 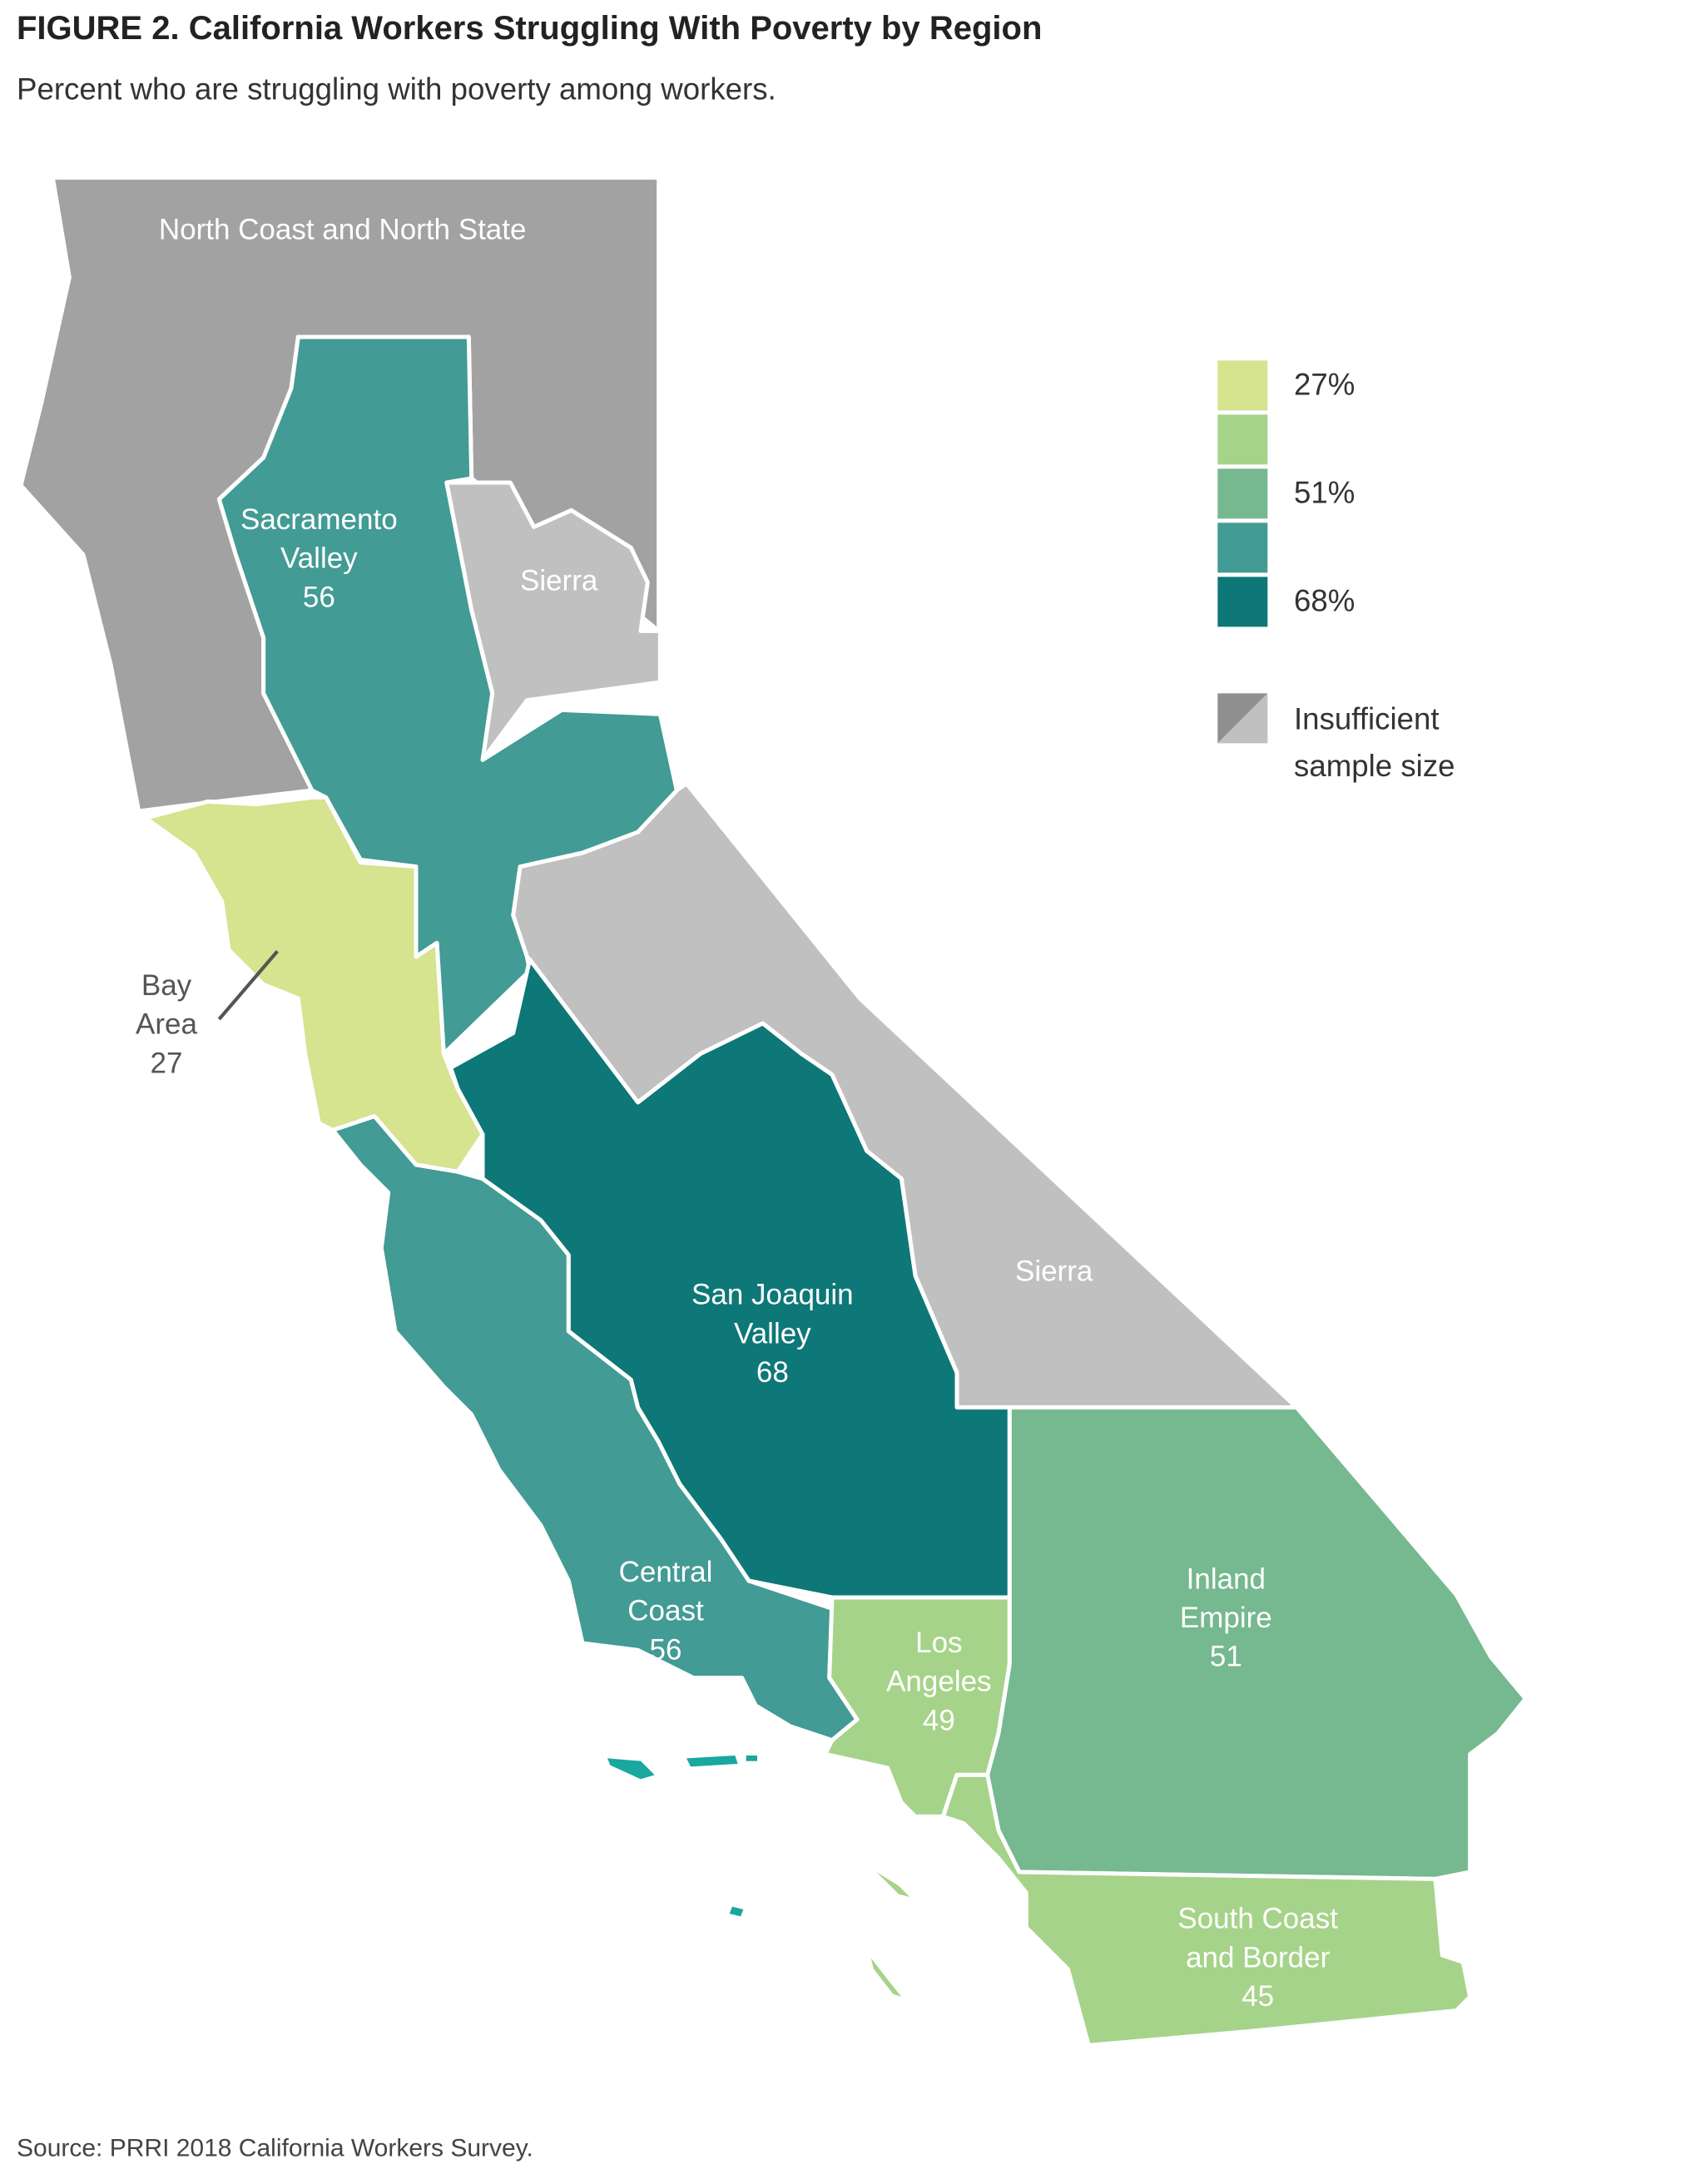 What do you see at coordinates (1226, 1657) in the screenshot?
I see `region-value: 51` at bounding box center [1226, 1657].